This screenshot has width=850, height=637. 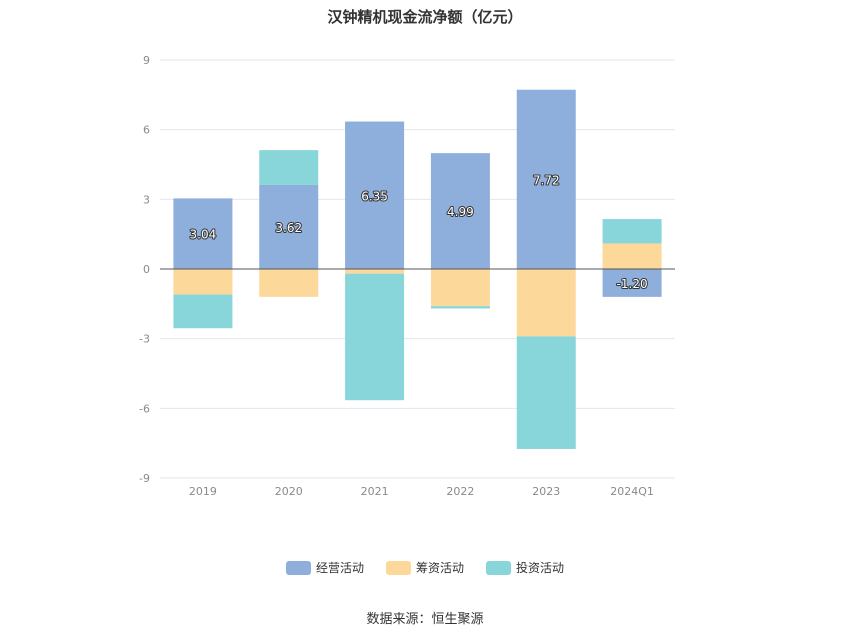 I want to click on legend-item-investing: 投资活动, so click(x=525, y=567).